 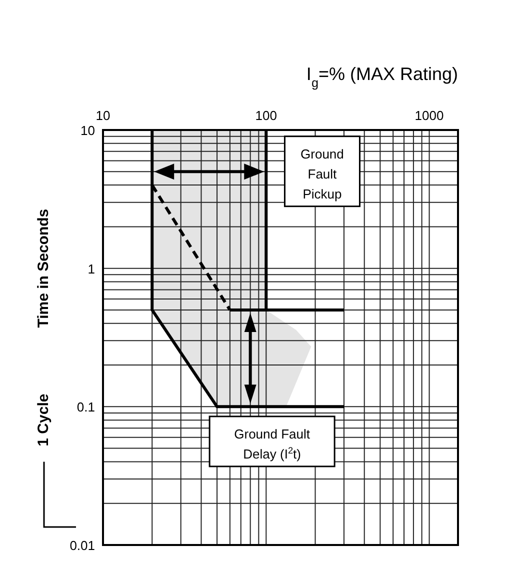 I want to click on x-tick-label: 1000, so click(x=429, y=115).